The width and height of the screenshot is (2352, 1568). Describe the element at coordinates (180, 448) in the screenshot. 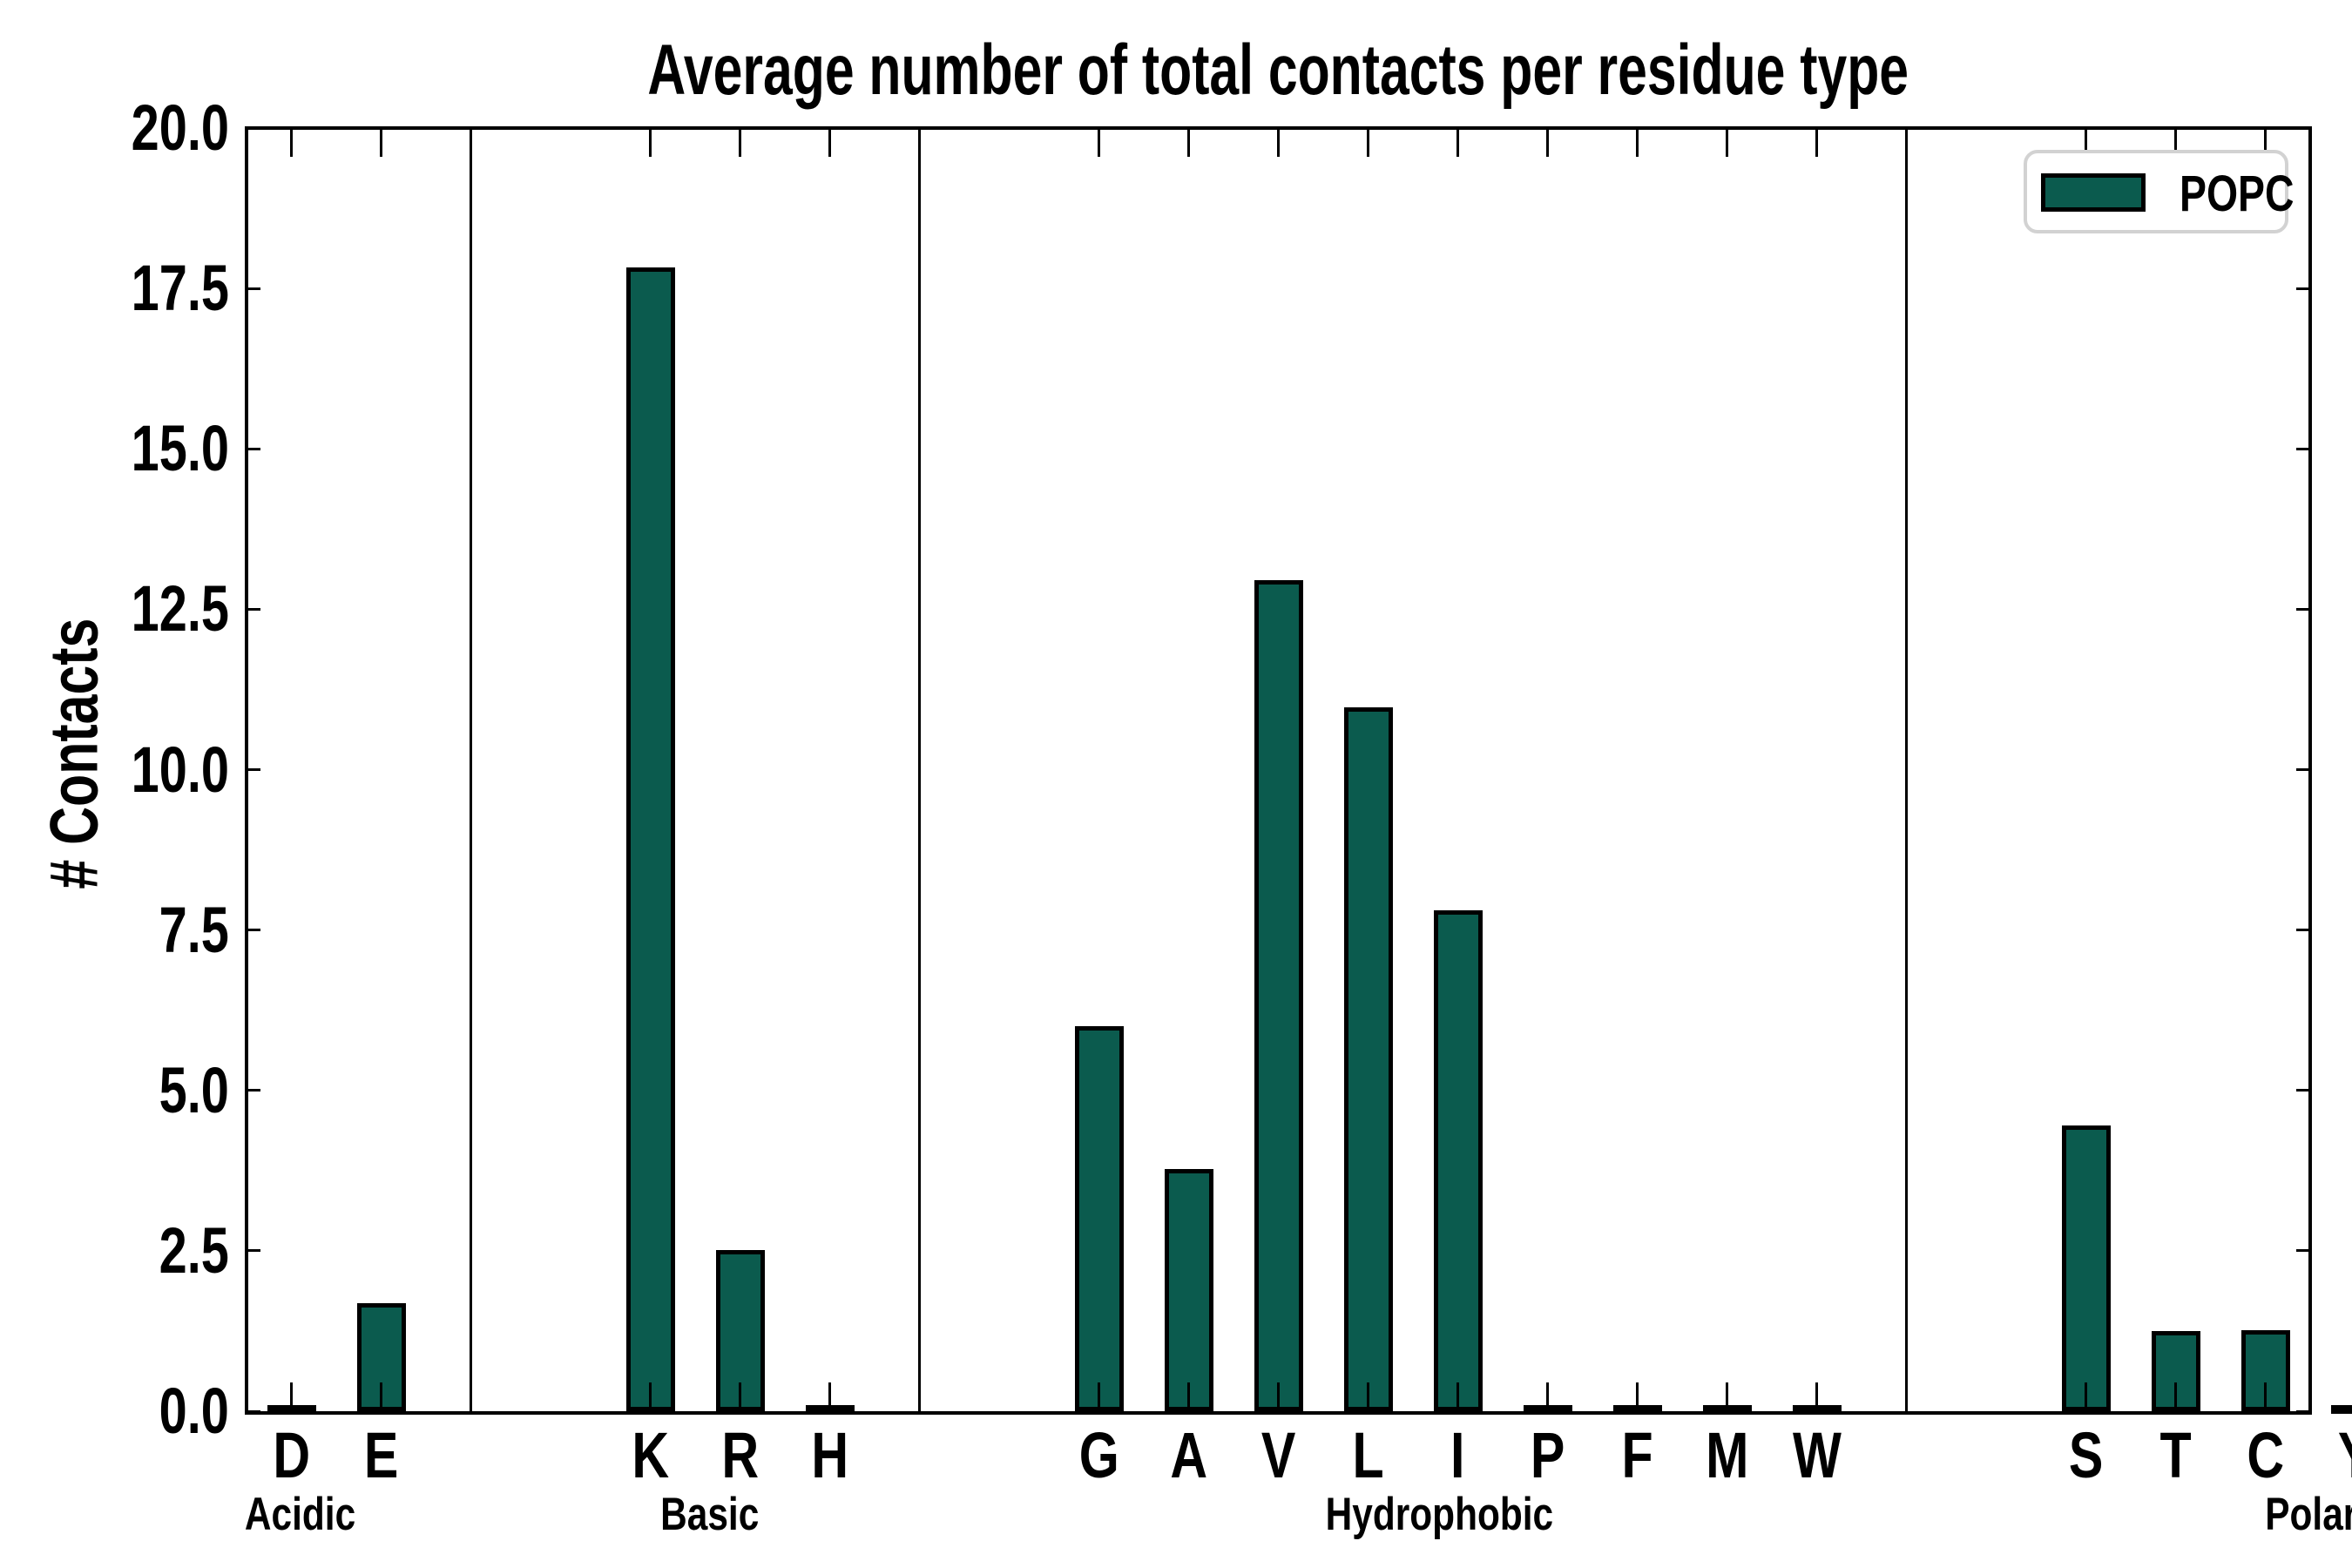

I see `y-tick-label: 15.0` at that location.